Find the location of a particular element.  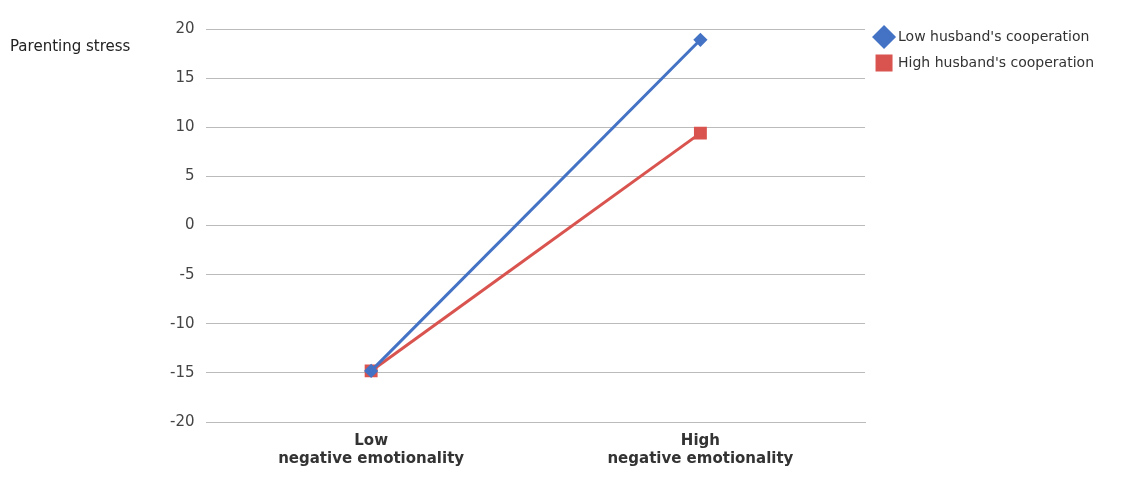

y-tick-label: -20 is located at coordinates (182, 420).